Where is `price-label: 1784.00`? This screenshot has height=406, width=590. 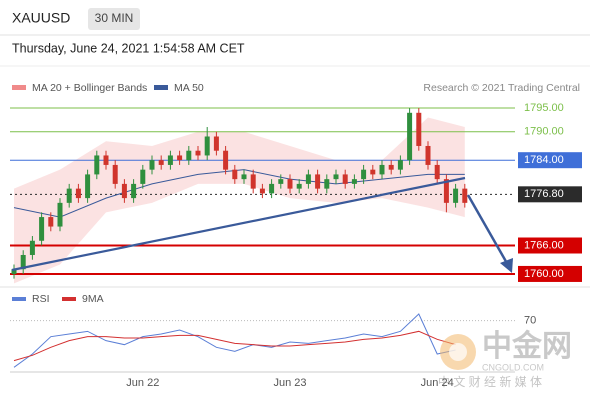 price-label: 1784.00 is located at coordinates (544, 160).